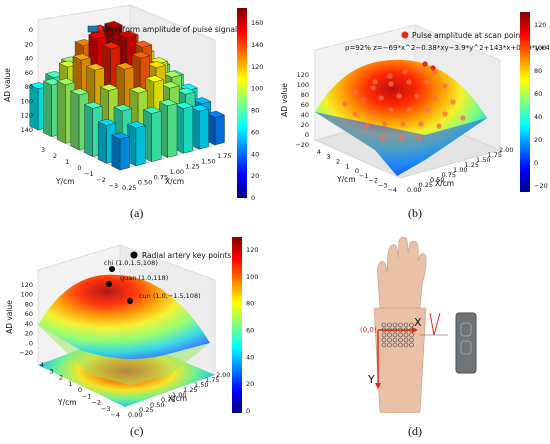 Image resolution: width=550 pixels, height=444 pixels. Describe the element at coordinates (378, 386) in the screenshot. I see `y-arrowhead` at that location.